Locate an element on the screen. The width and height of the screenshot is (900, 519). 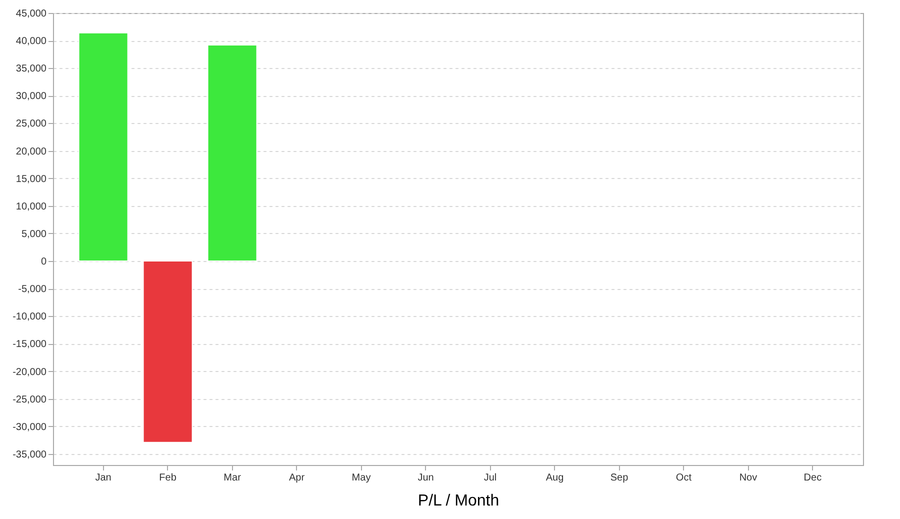
y-tick-label: 5,000 is located at coordinates (34, 234).